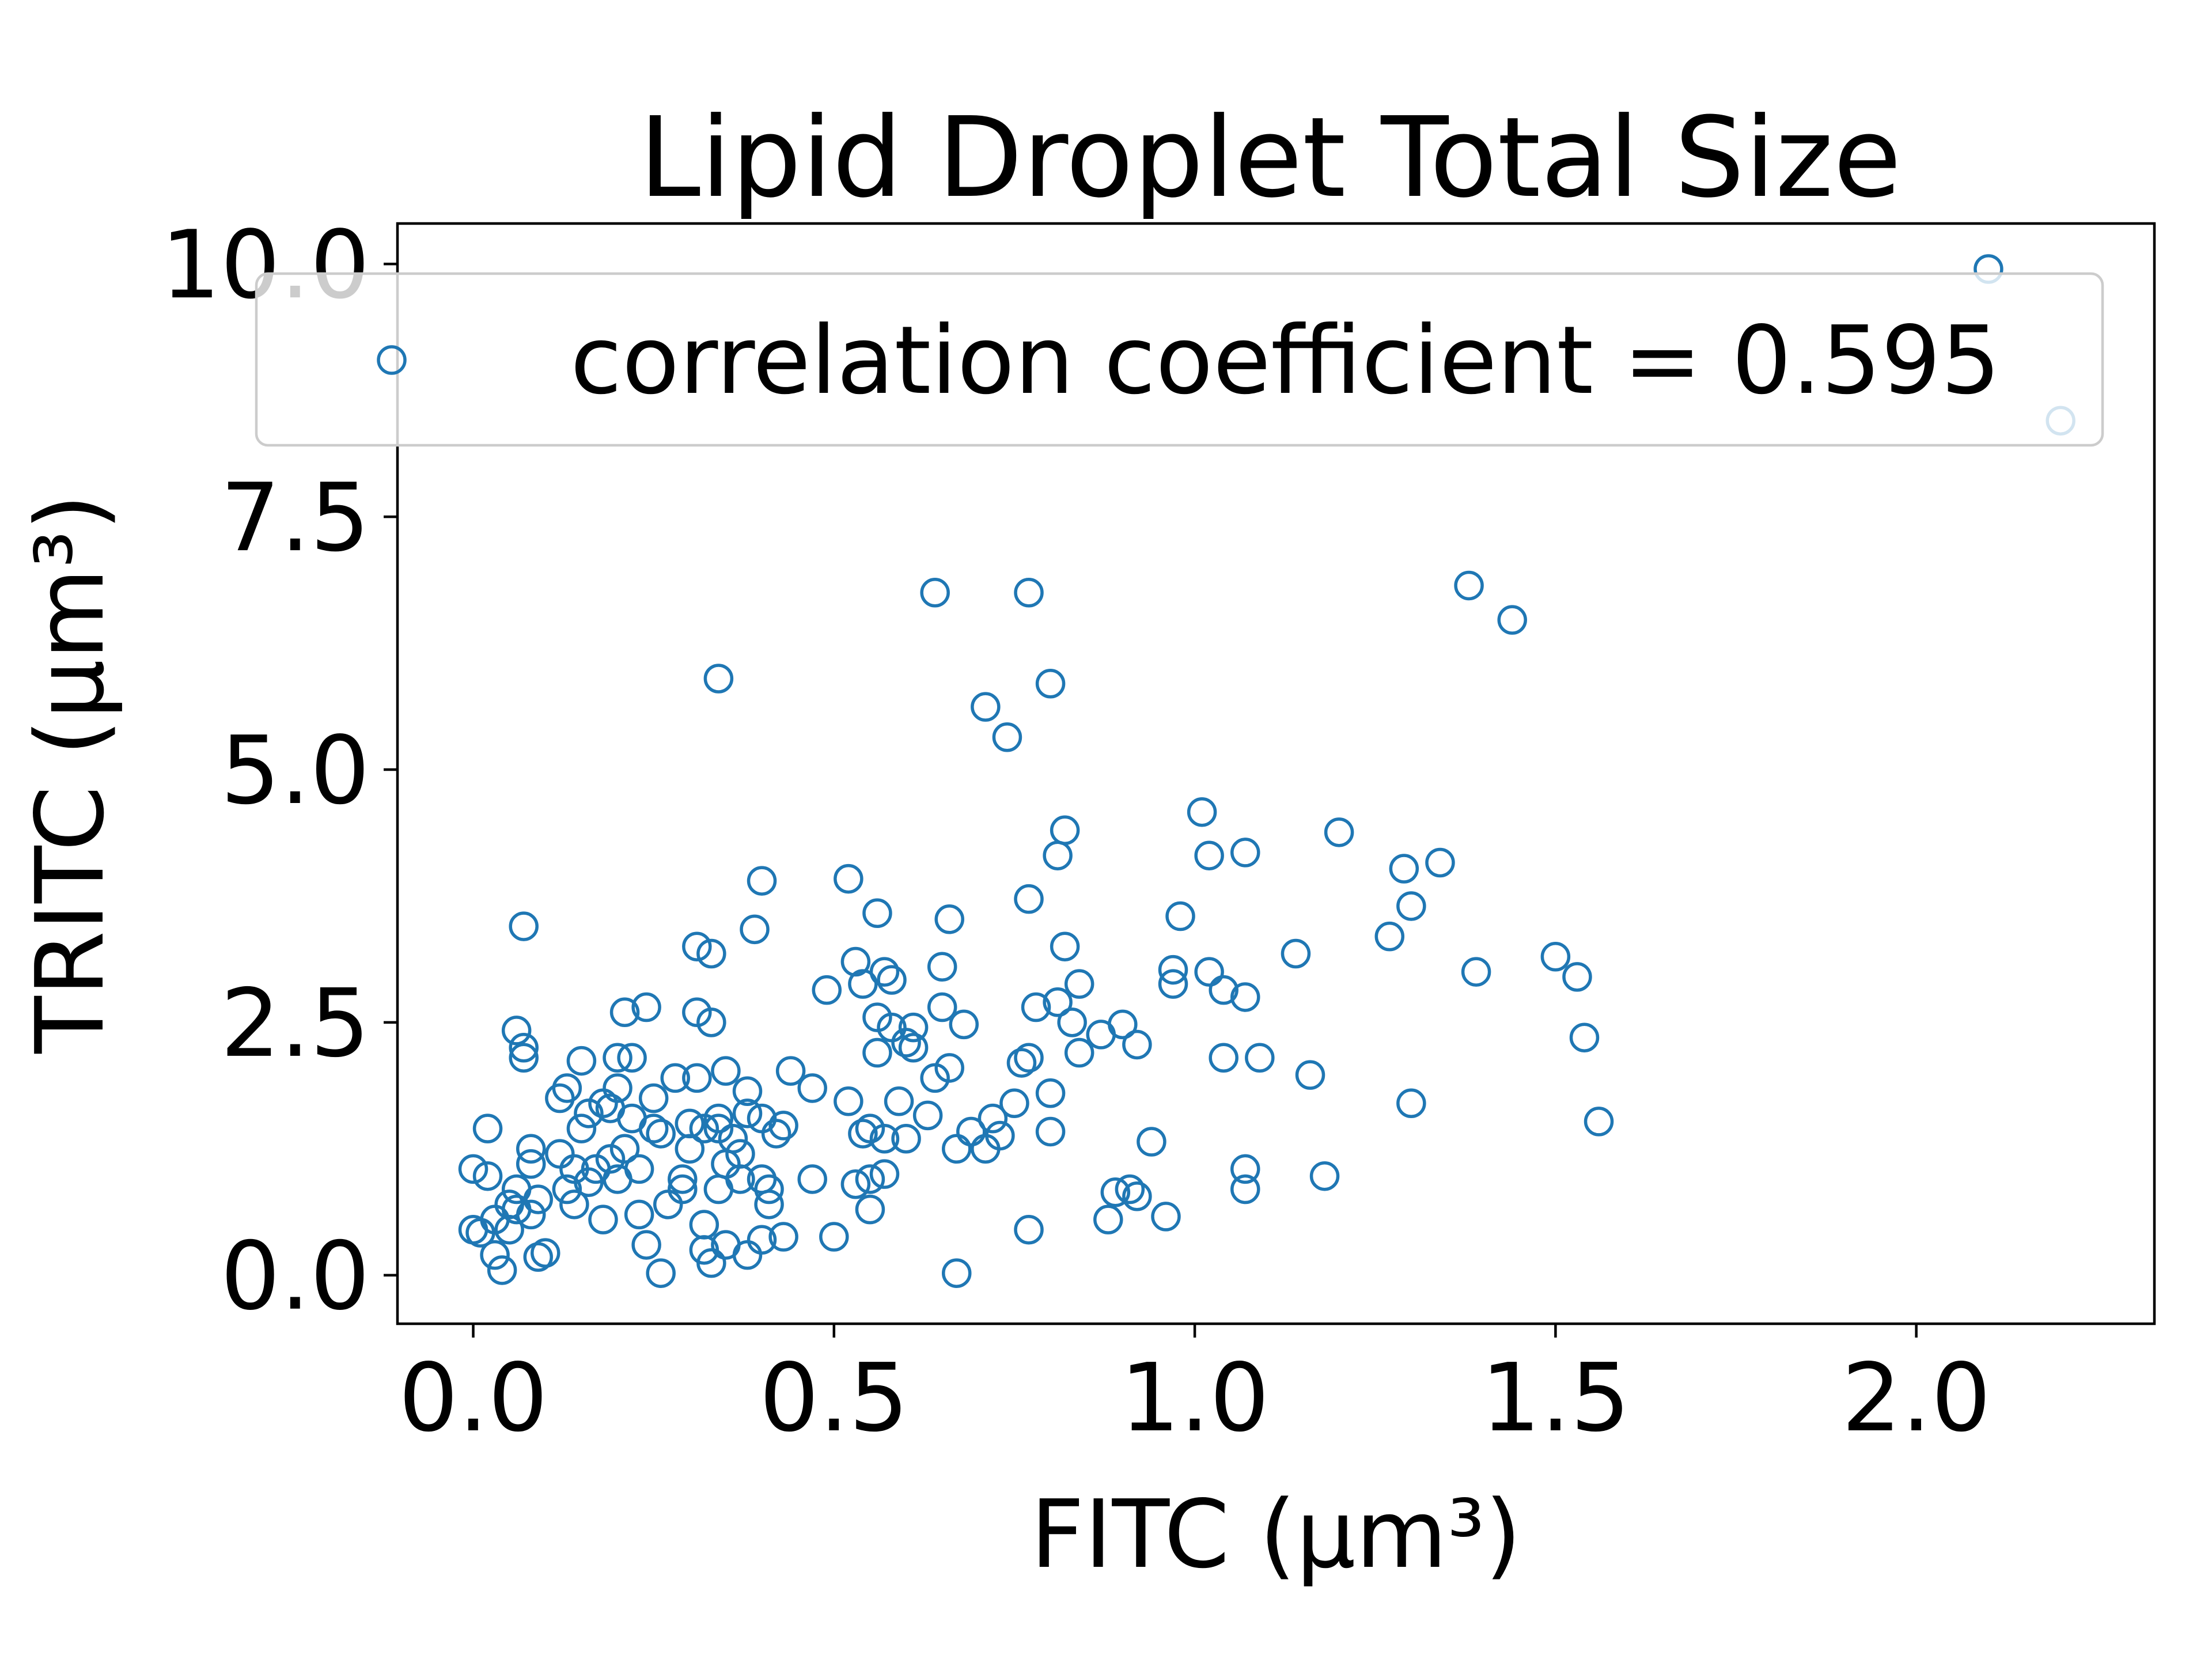 The image size is (2212, 1659). I want to click on legend-marker, so click(392, 360).